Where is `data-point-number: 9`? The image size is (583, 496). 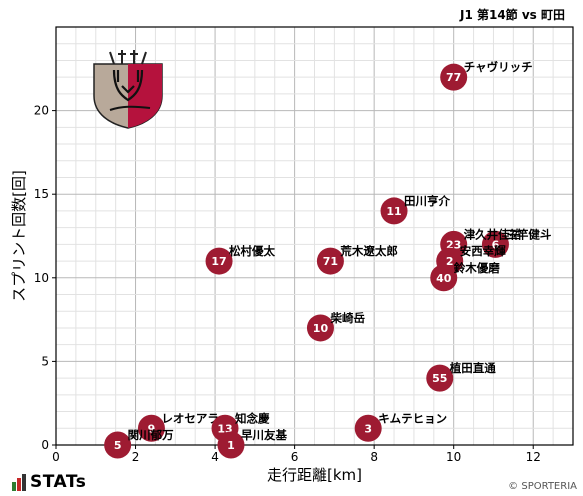
data-point-number: 9 is located at coordinates (152, 428).